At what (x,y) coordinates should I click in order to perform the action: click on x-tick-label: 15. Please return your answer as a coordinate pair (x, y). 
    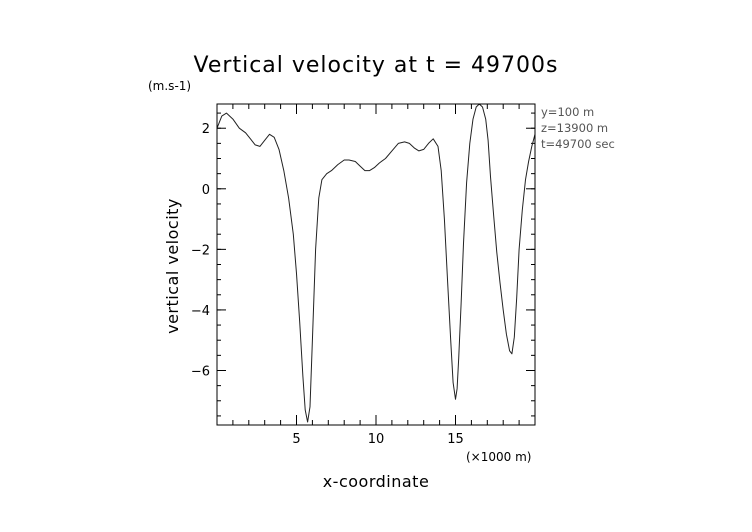
    Looking at the image, I should click on (455, 439).